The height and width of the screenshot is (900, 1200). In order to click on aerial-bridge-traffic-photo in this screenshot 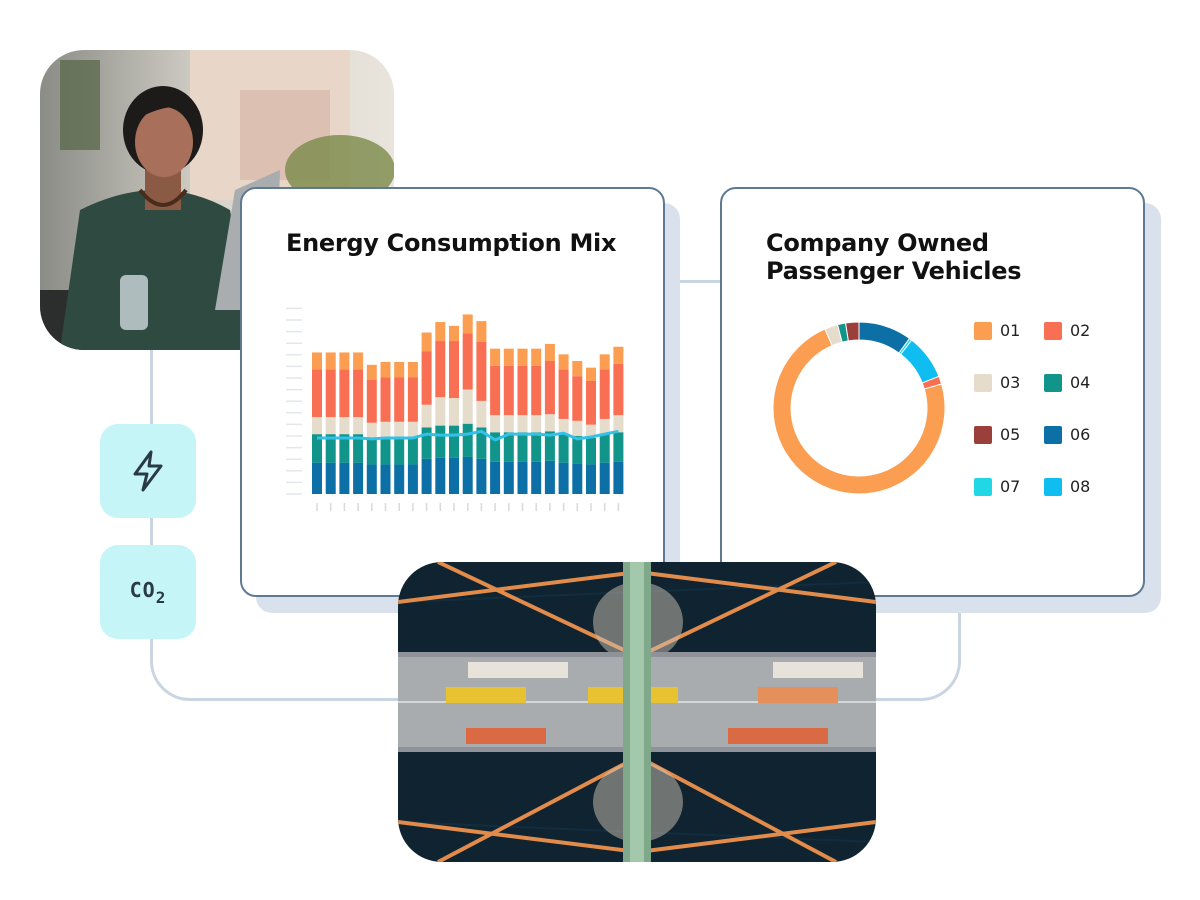, I will do `click(637, 712)`.